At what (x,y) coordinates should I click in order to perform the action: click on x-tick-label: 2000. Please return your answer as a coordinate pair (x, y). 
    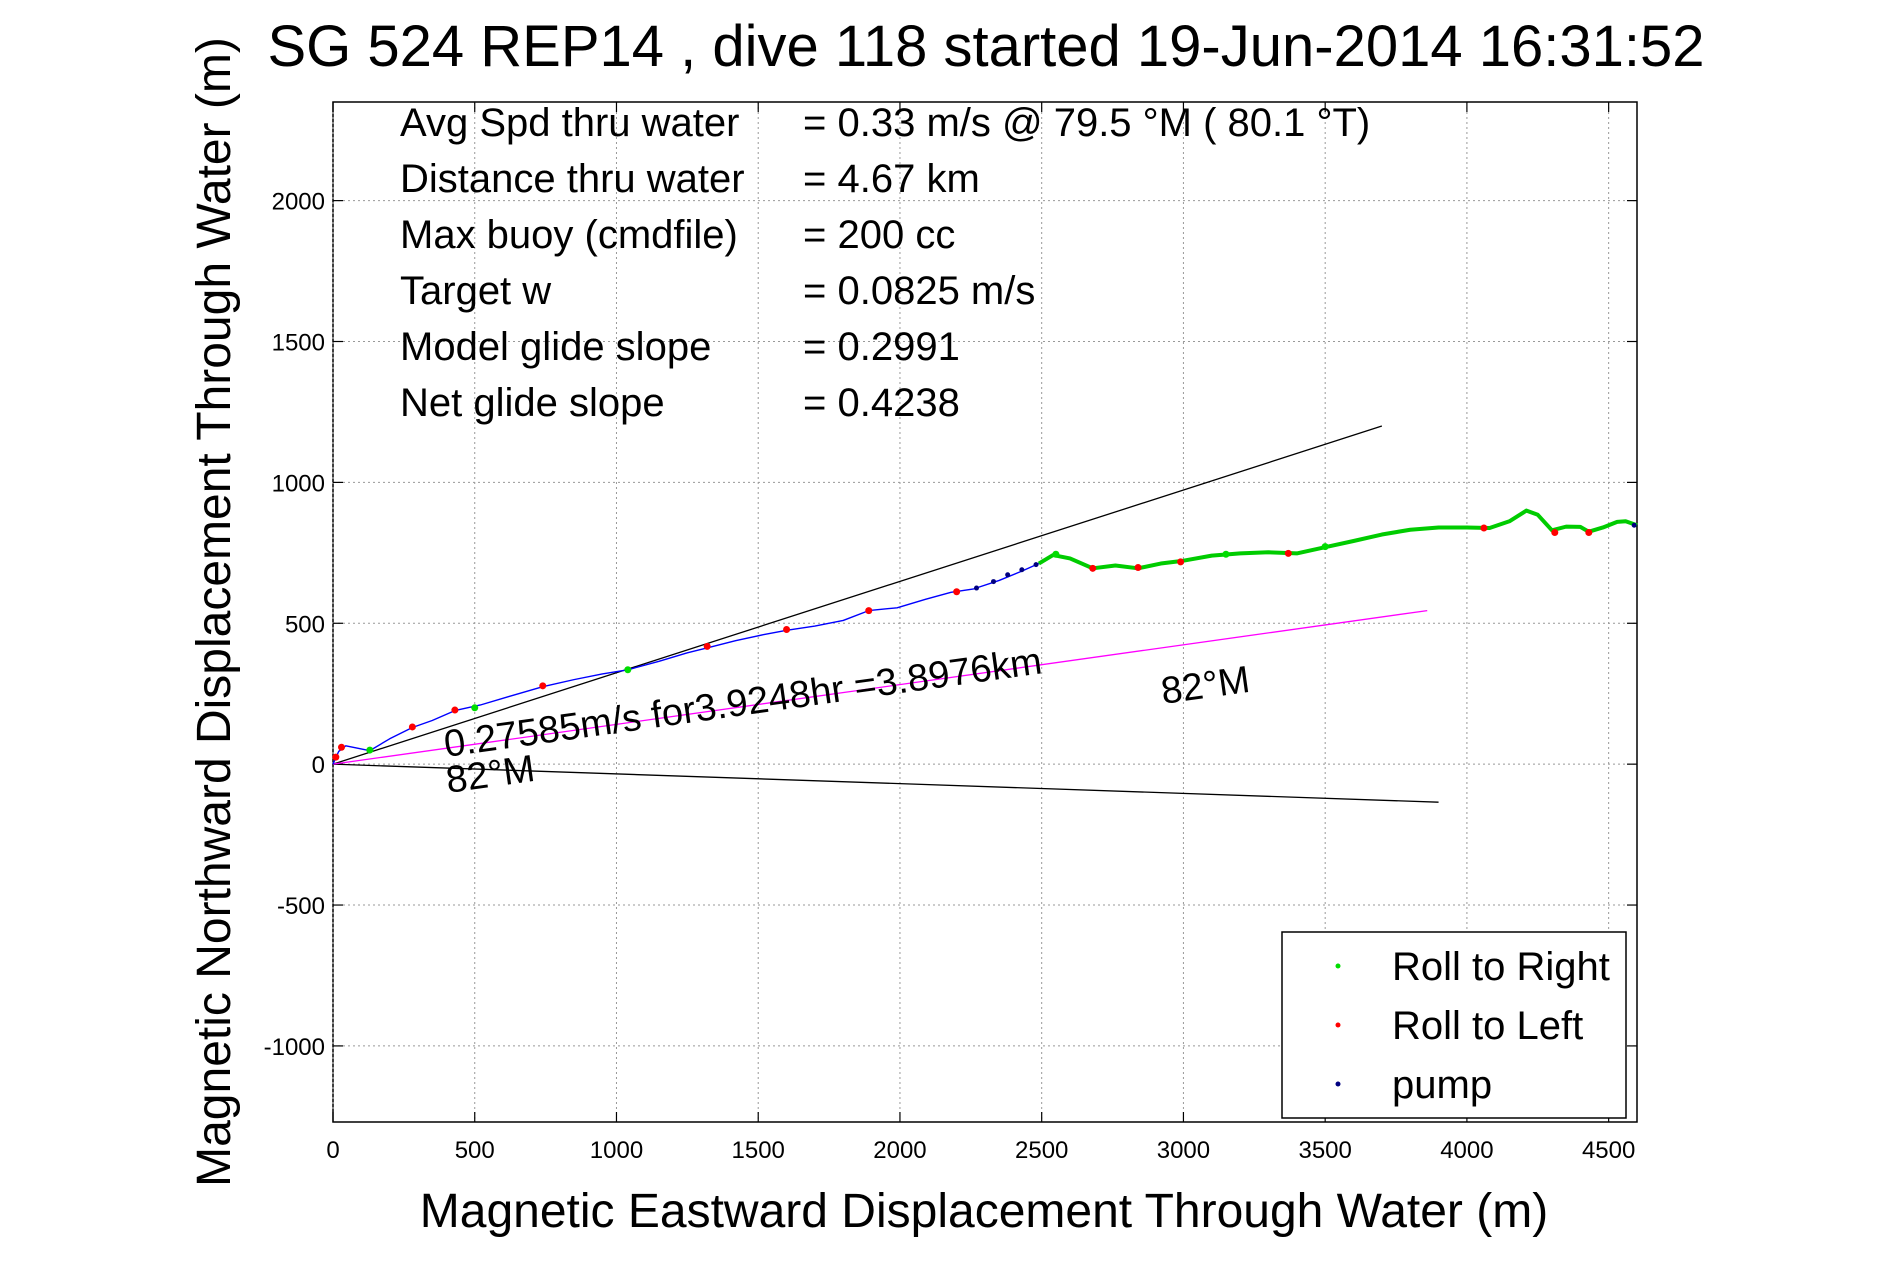
    Looking at the image, I should click on (899, 1150).